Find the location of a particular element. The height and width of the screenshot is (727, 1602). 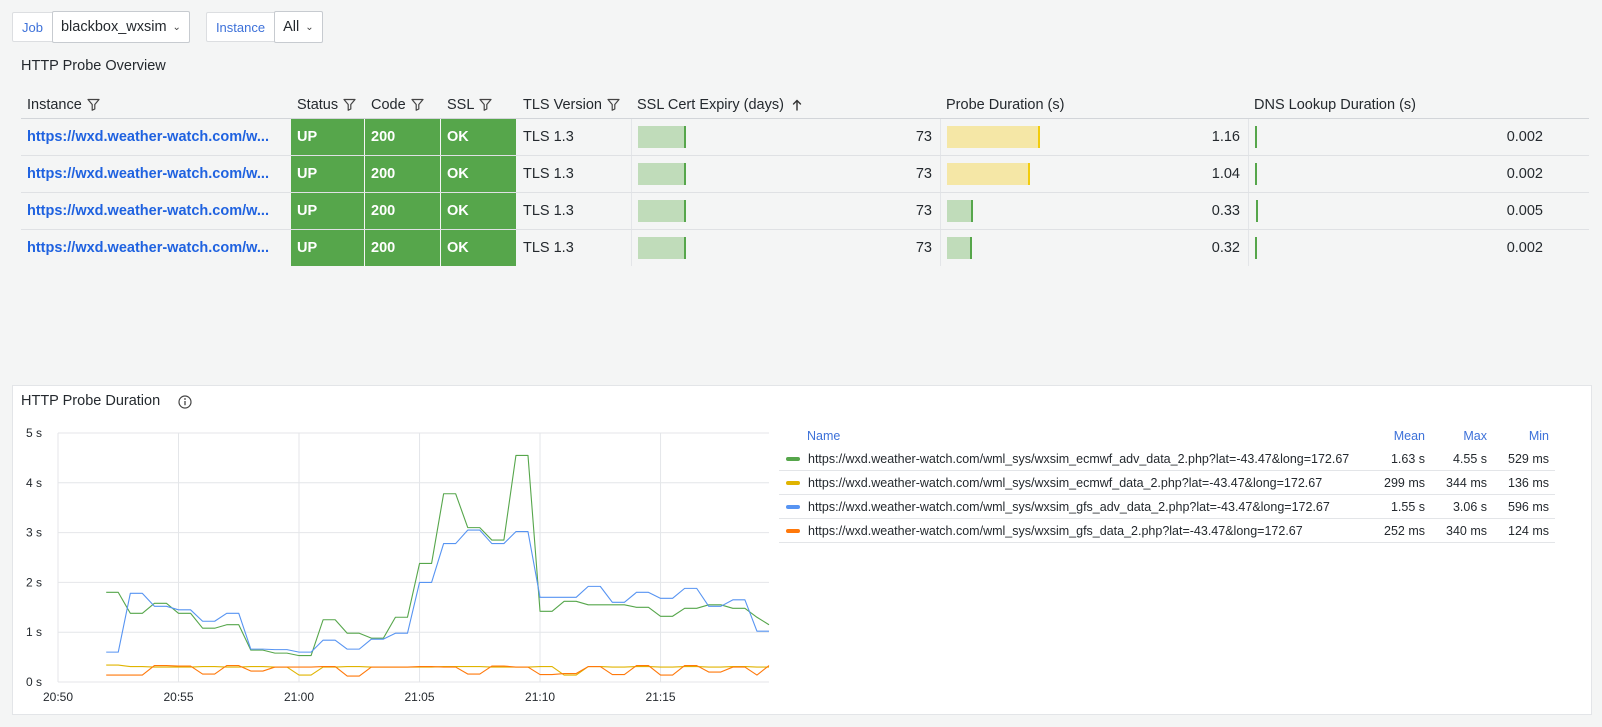

legend-mean: 252 ms is located at coordinates (1404, 530).